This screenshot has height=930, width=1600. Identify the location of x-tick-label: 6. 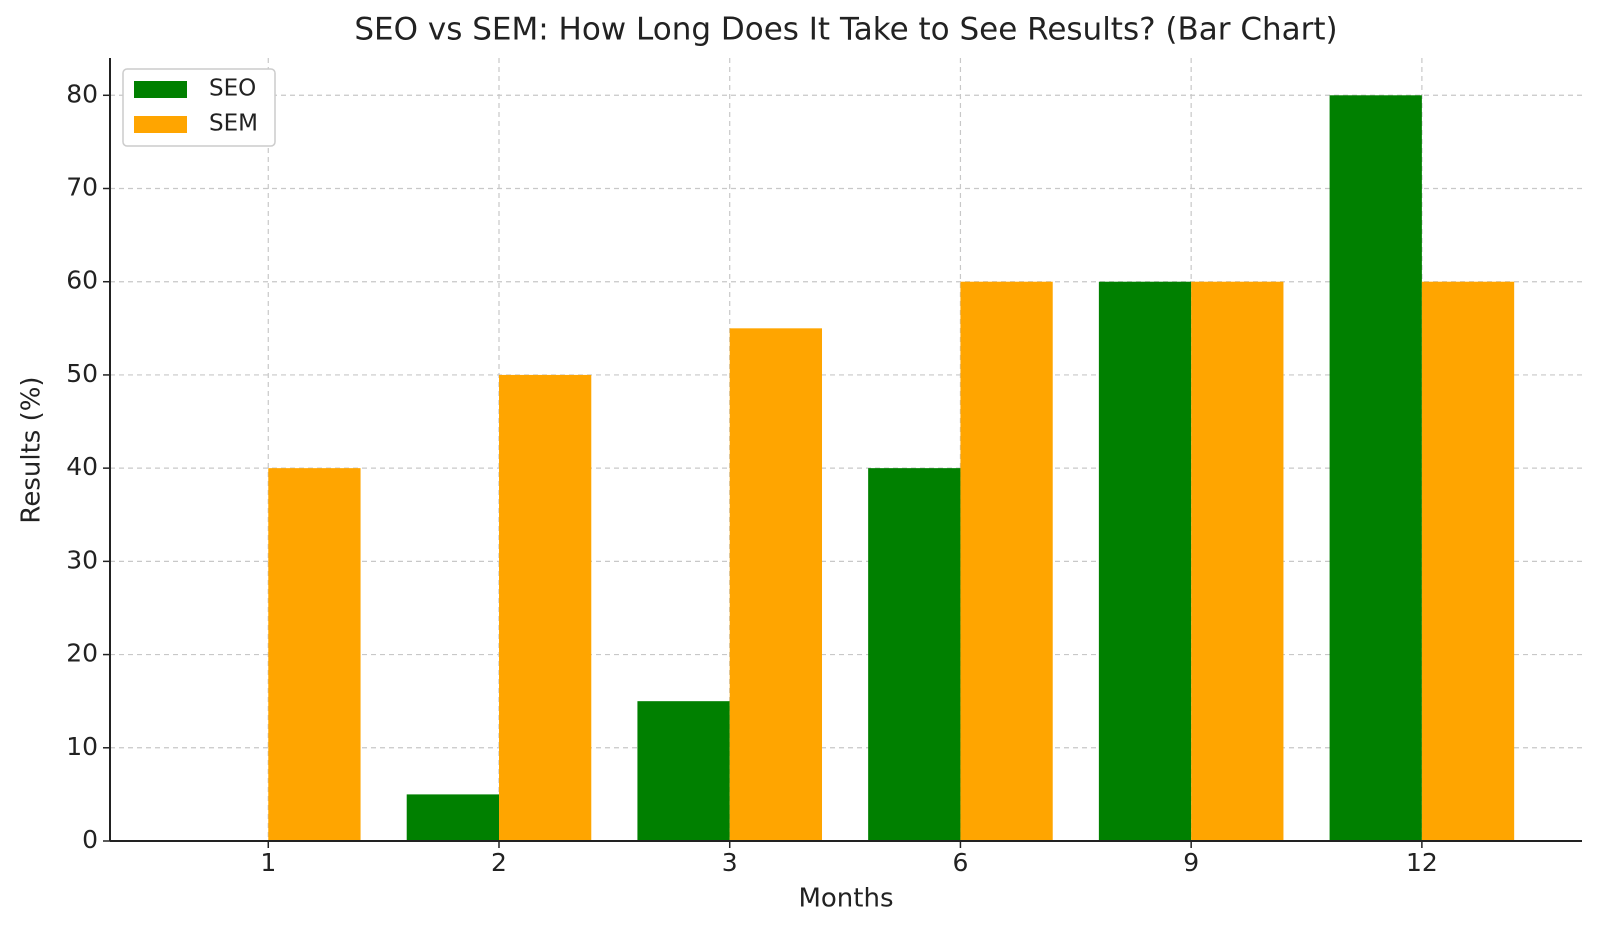
(960, 862).